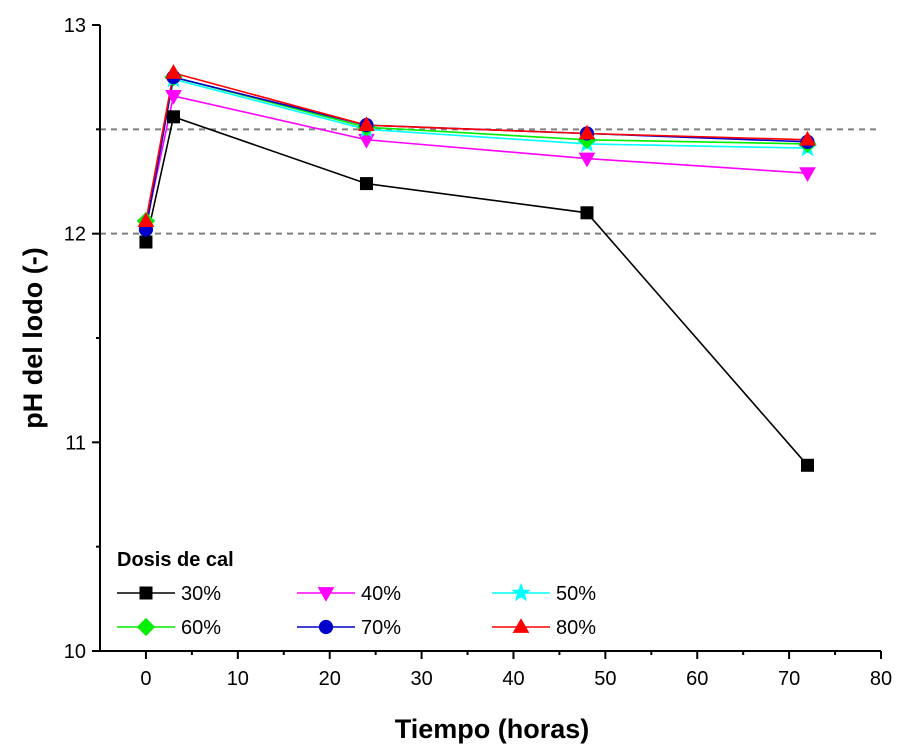  I want to click on legend-label-40%: 40%, so click(381, 594).